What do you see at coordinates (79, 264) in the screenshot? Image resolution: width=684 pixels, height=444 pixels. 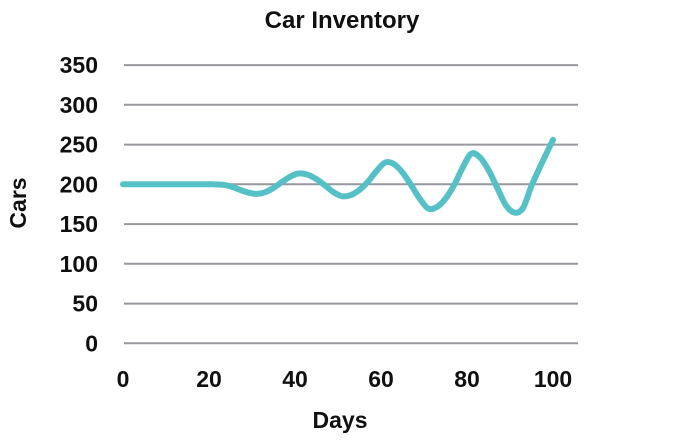 I see `y-tick-label: 100` at bounding box center [79, 264].